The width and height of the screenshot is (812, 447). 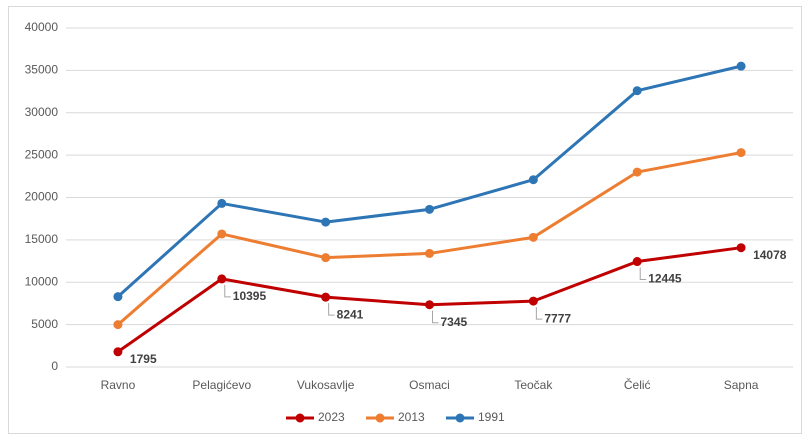 I want to click on x-tick-label: Ravno, so click(x=118, y=385).